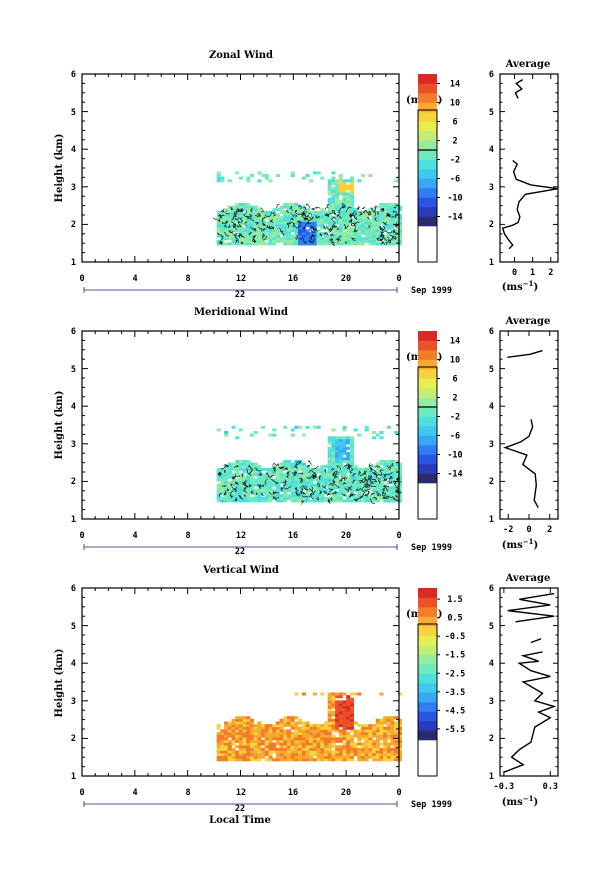 The image size is (611, 873). Describe the element at coordinates (240, 570) in the screenshot. I see `vertical-wind-title: Vertical Wind` at that location.